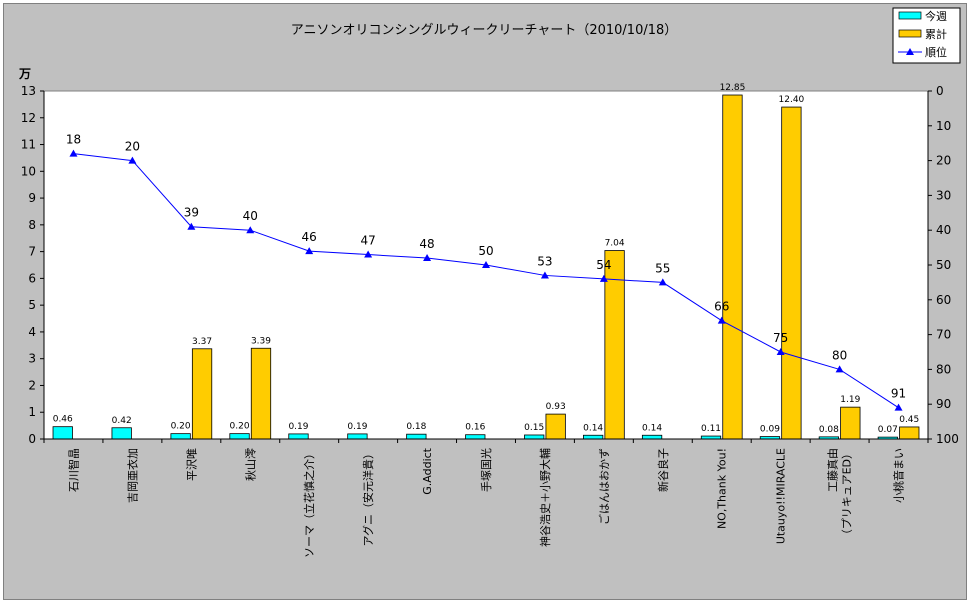  Describe the element at coordinates (28, 145) in the screenshot. I see `y-tick-label: 11` at that location.